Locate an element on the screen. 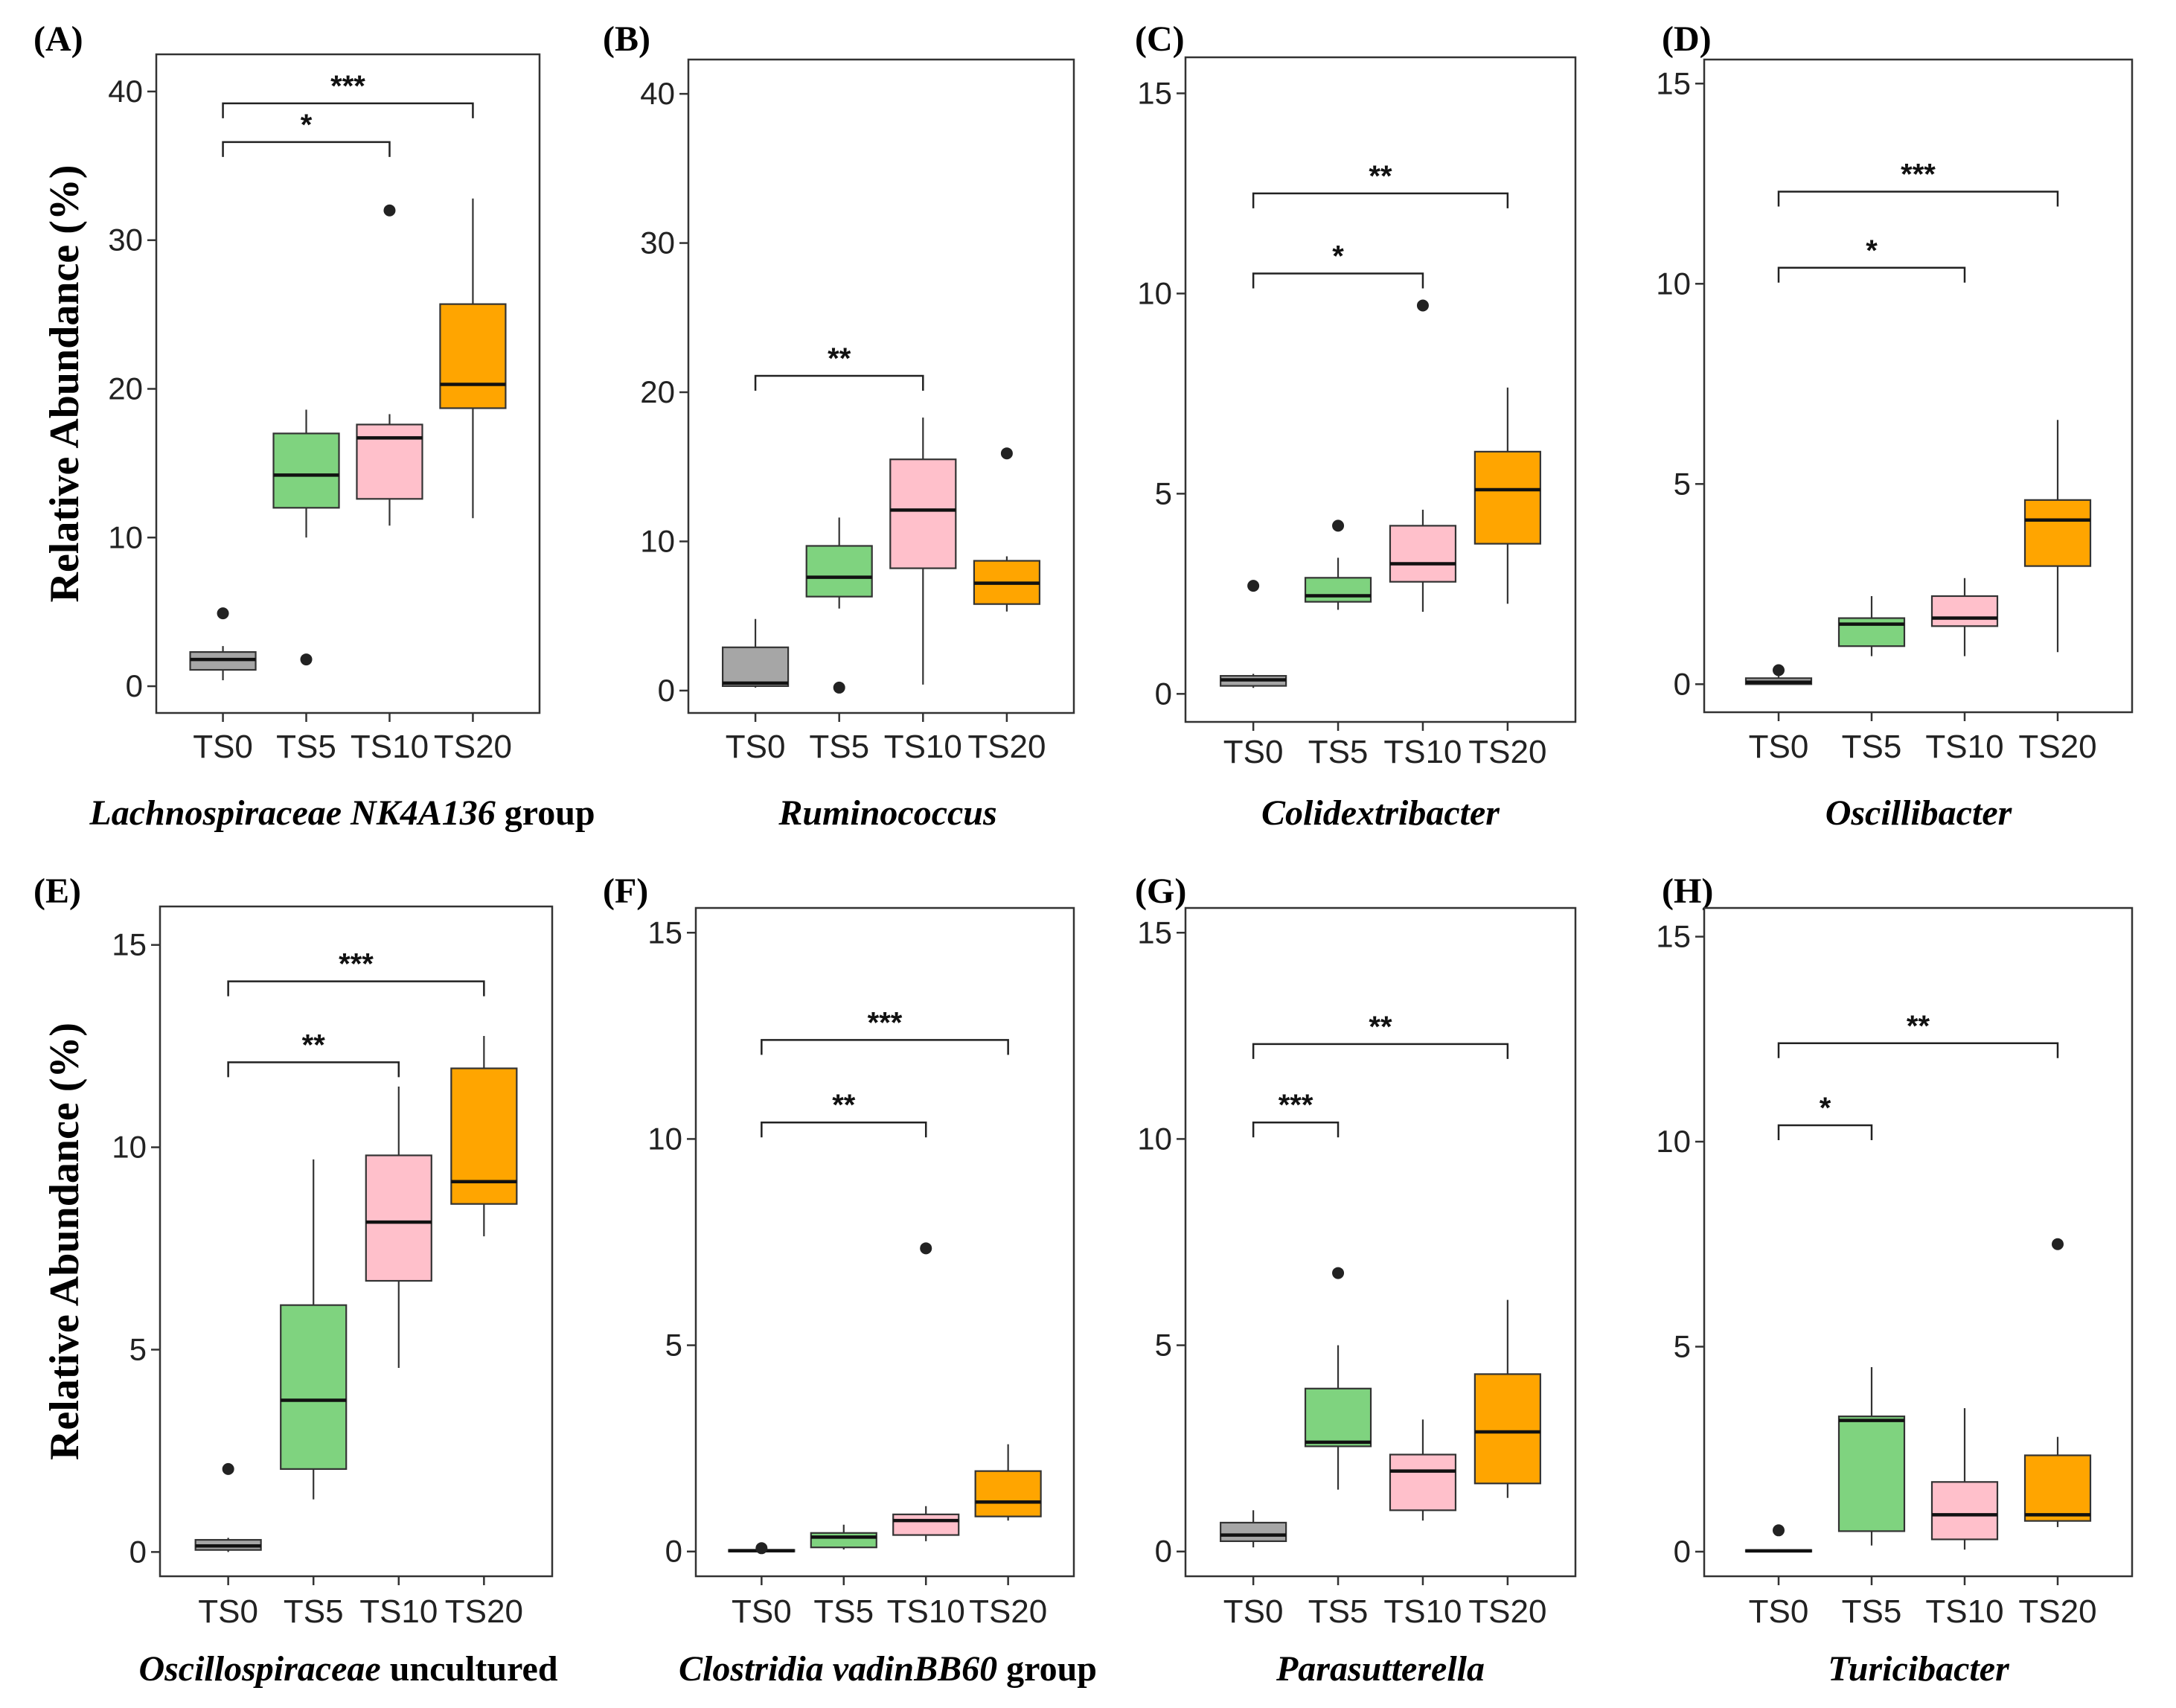 The image size is (2176, 1708). significance-bracket: * is located at coordinates (1825, 1116).